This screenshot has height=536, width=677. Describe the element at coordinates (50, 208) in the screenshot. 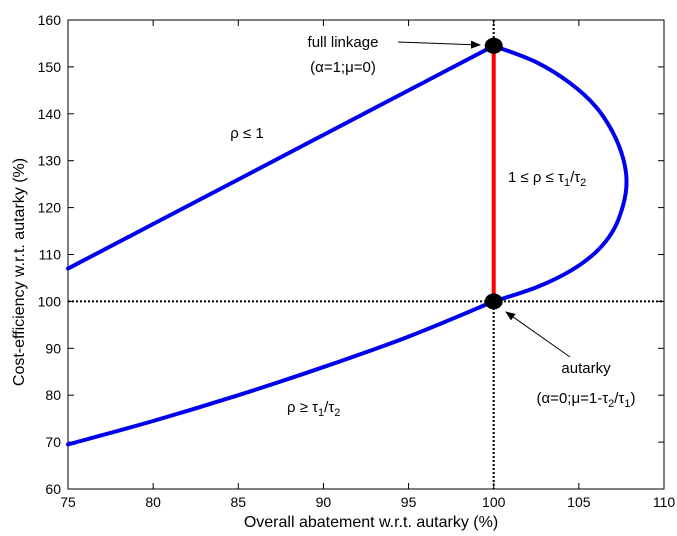

I see `y-tick-label: 120` at that location.